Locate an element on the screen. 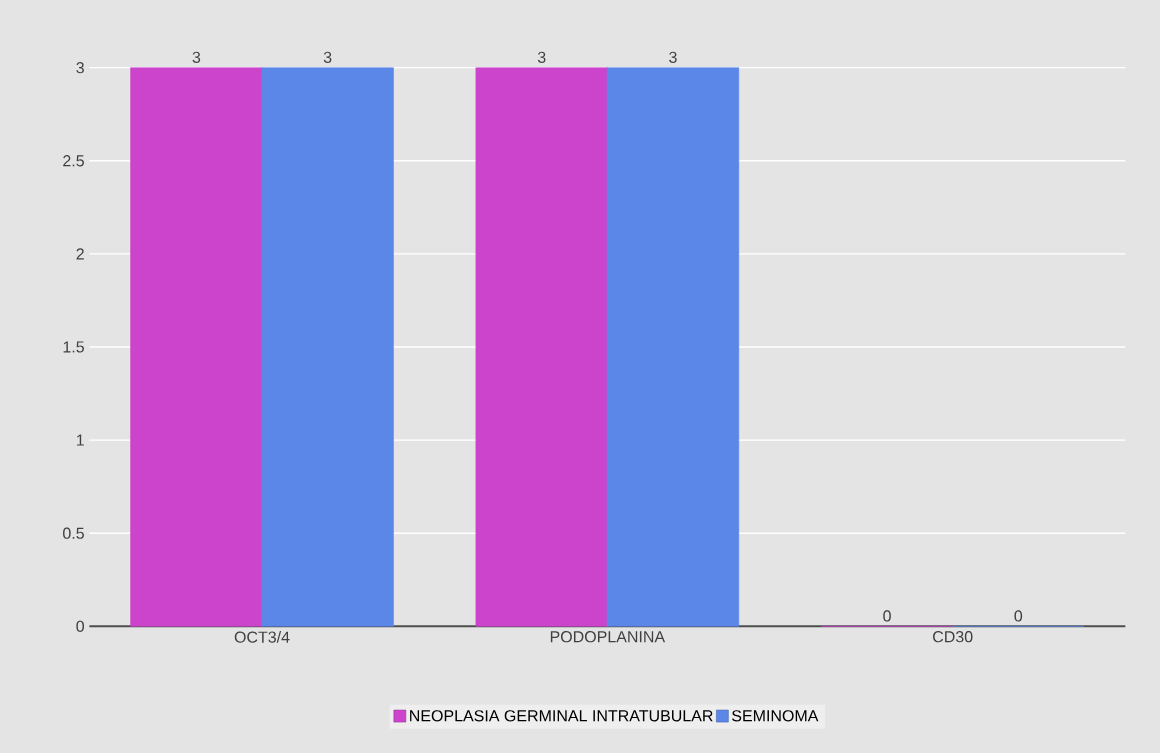  y-tick-label: 2 is located at coordinates (80, 254).